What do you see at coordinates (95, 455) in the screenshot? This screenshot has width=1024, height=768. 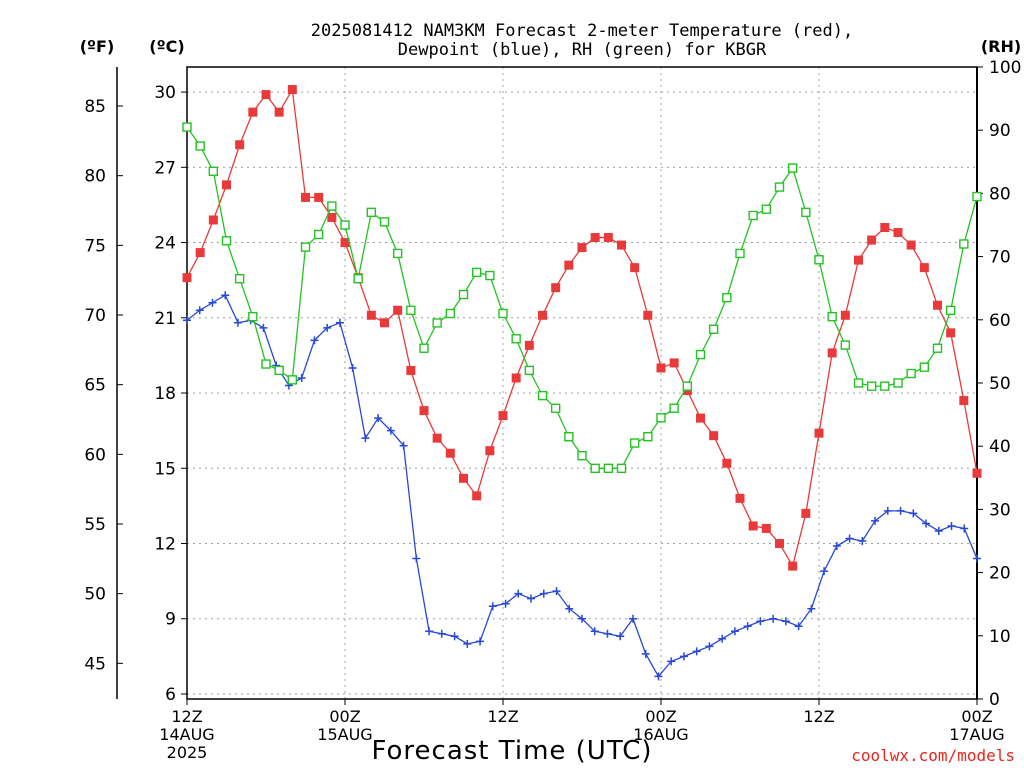 I see `fahrenheit-tick-label: 60` at bounding box center [95, 455].